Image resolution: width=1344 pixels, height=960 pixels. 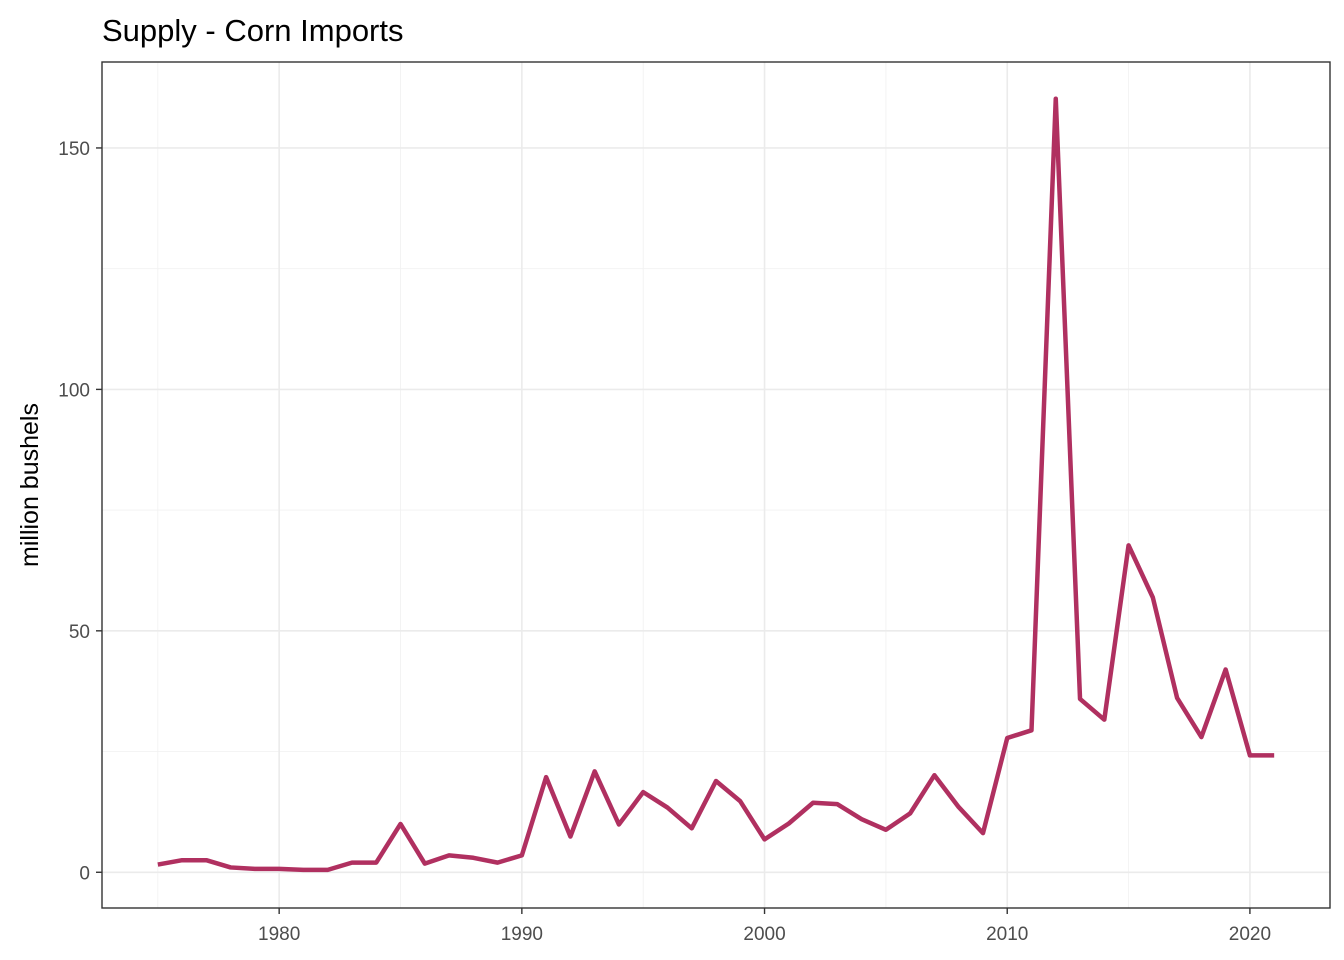 I want to click on x-axis: 1980 1990 2000 2010 2020, so click(x=764, y=926).